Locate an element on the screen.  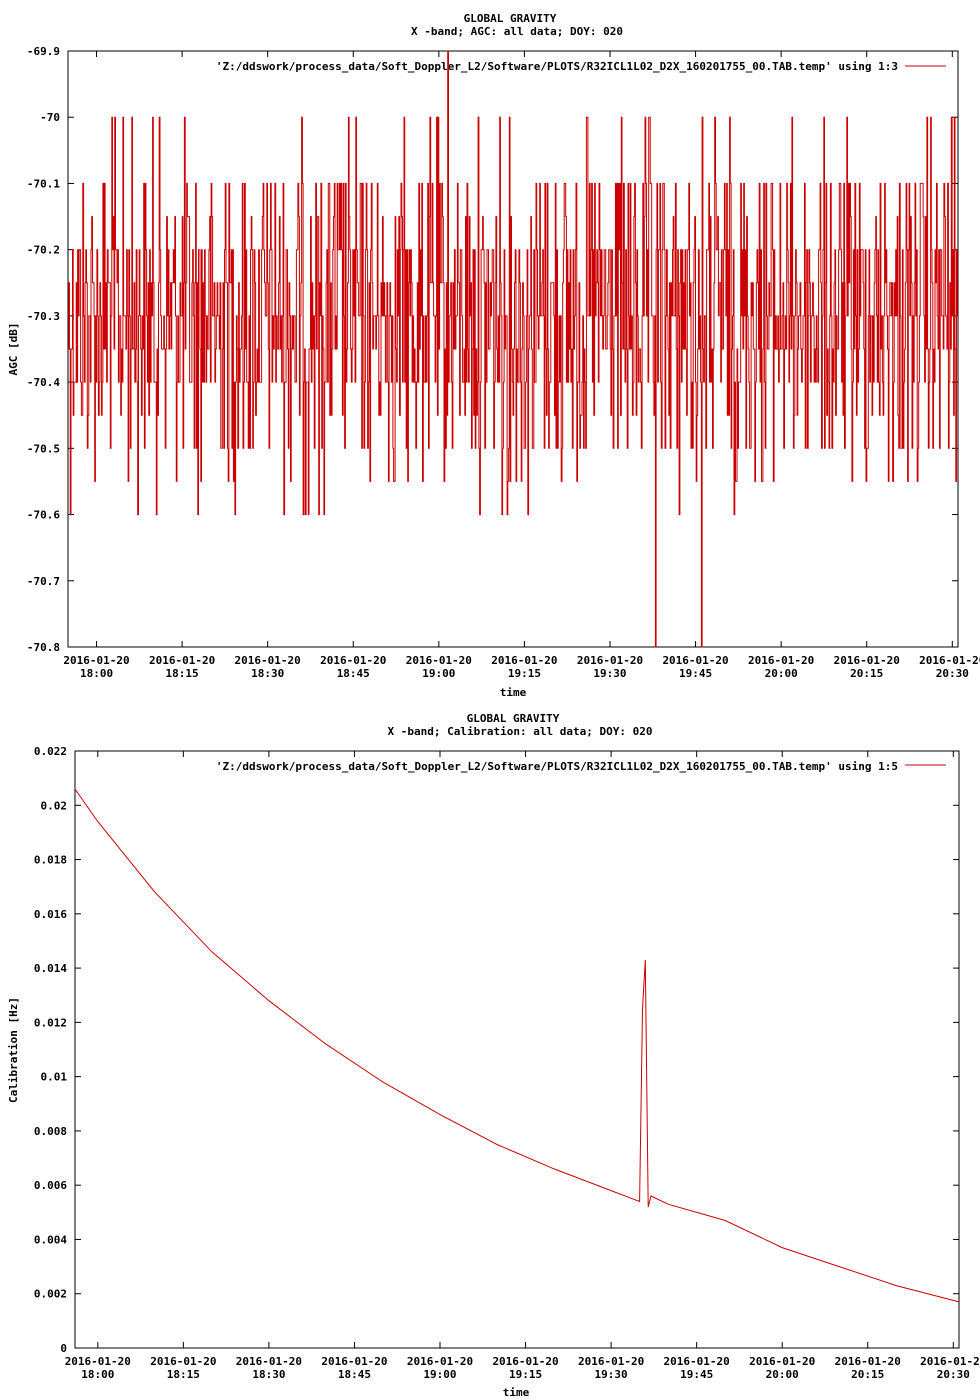
y-tick-label: 0.016 is located at coordinates (50, 914).